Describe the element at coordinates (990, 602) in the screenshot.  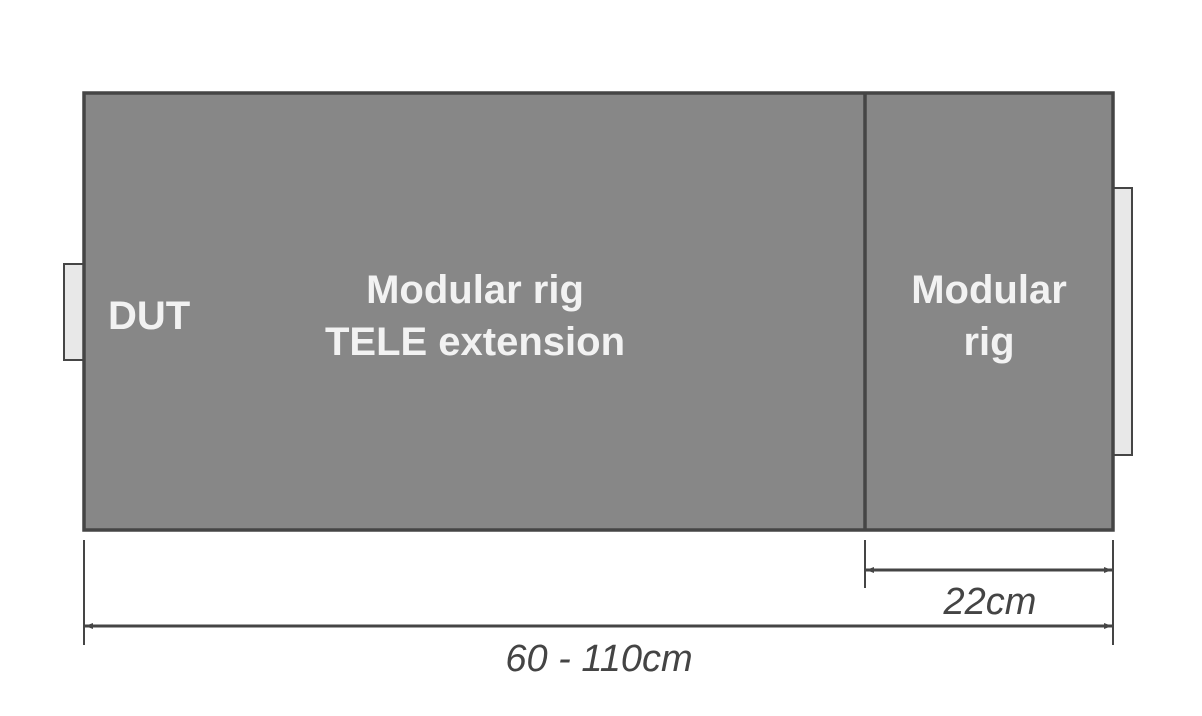
I see `rig-dimension-label: 22cm` at that location.